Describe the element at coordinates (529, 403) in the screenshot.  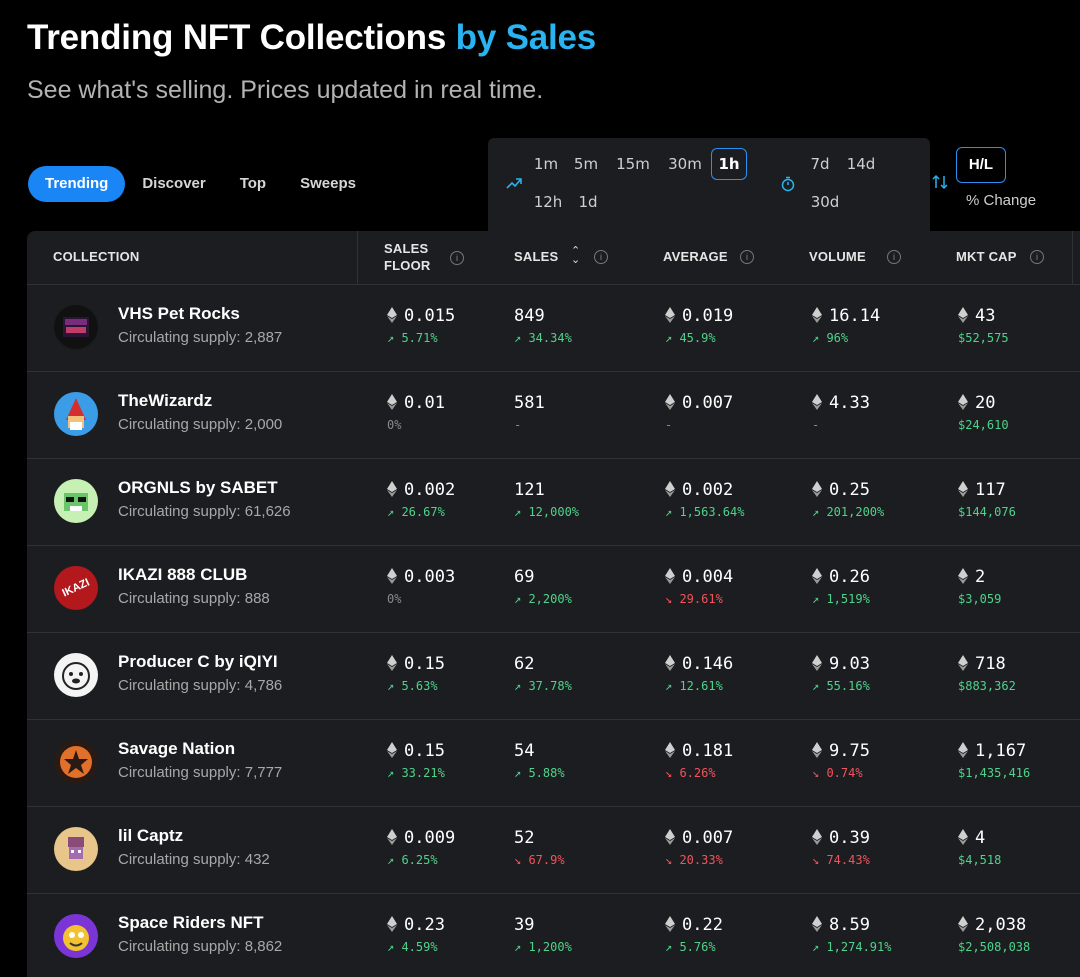
I see `sales-value: 581` at that location.